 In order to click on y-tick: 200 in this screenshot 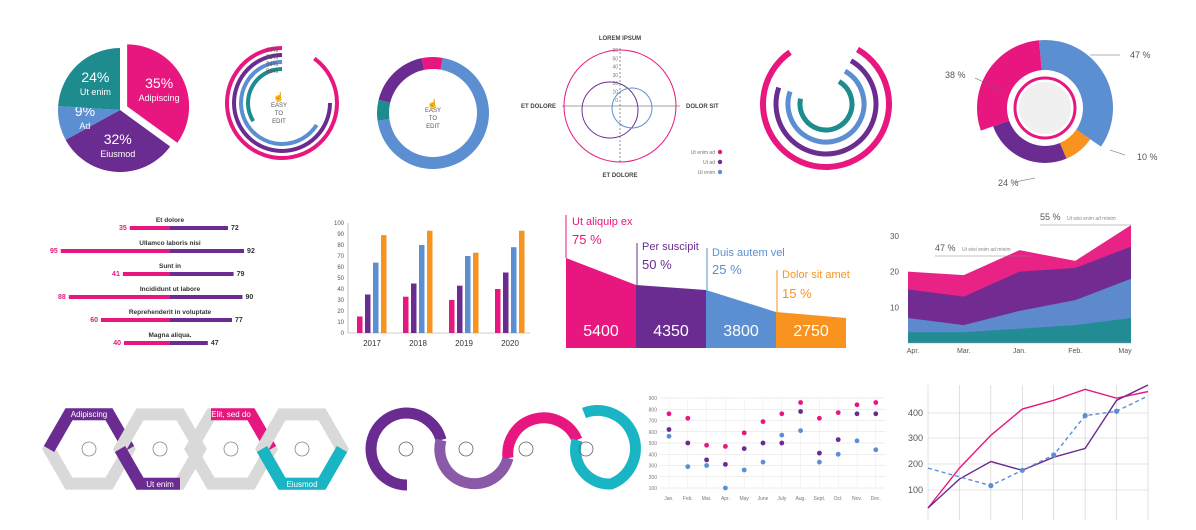, I will do `click(653, 478)`.